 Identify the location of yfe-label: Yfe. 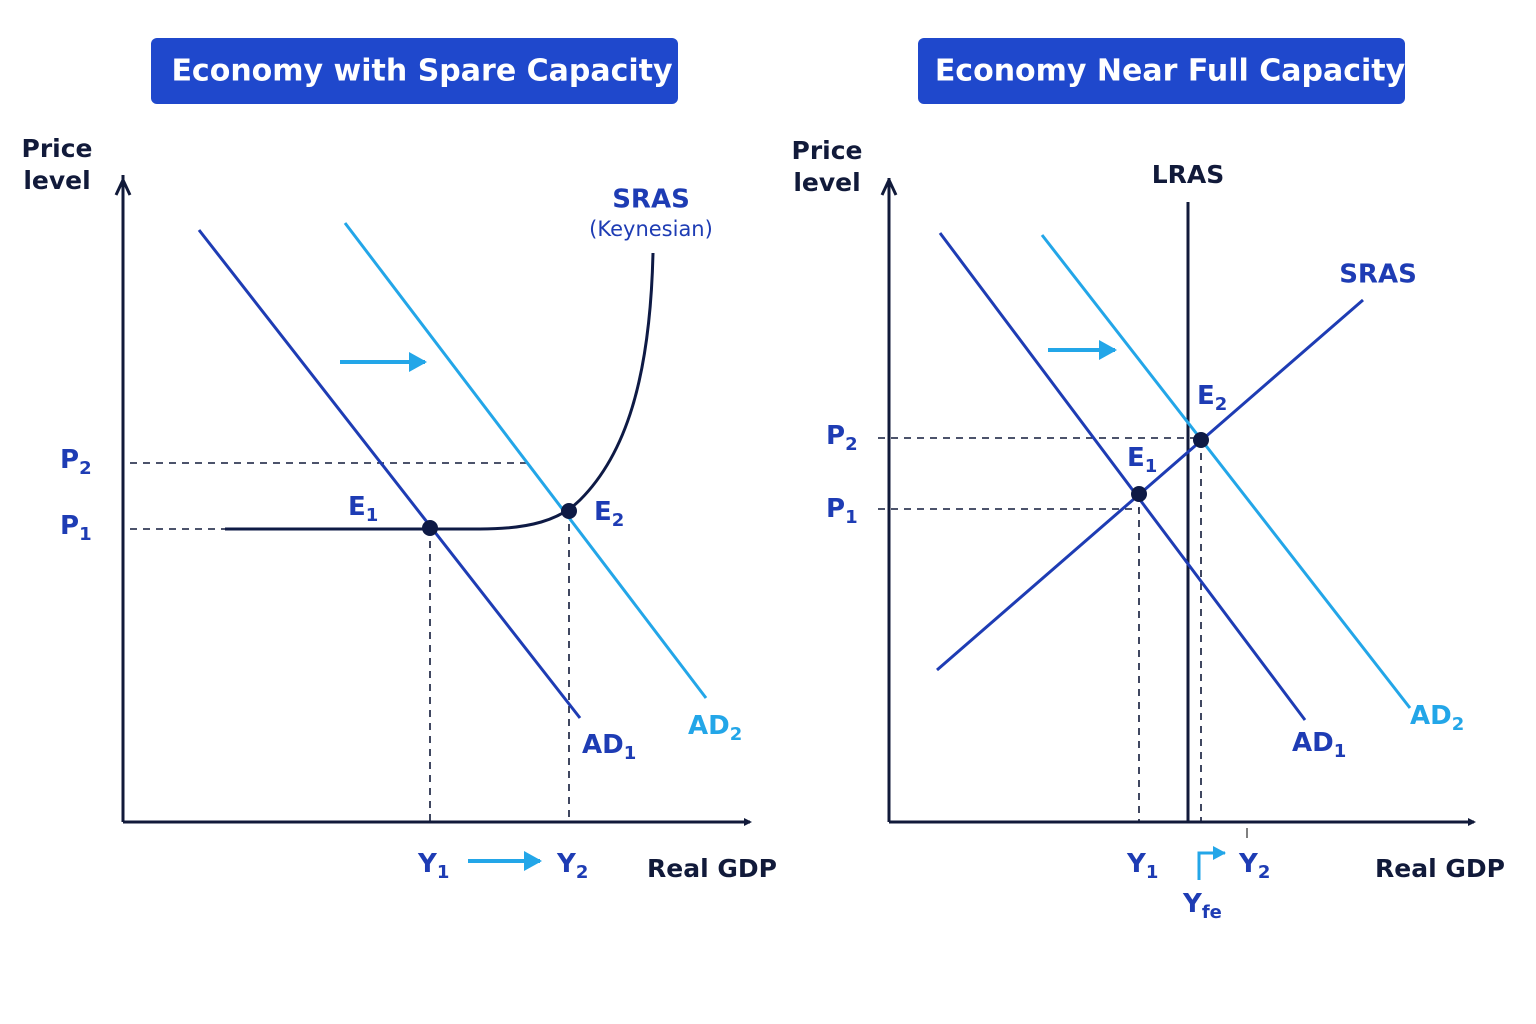
(1202, 906).